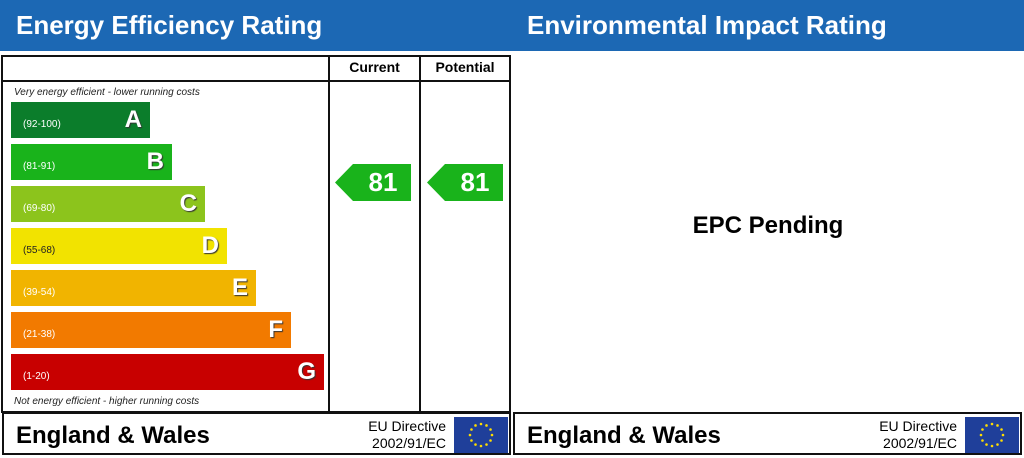 Image resolution: width=1024 pixels, height=458 pixels. I want to click on band-d: (55-68) D, so click(119, 246).